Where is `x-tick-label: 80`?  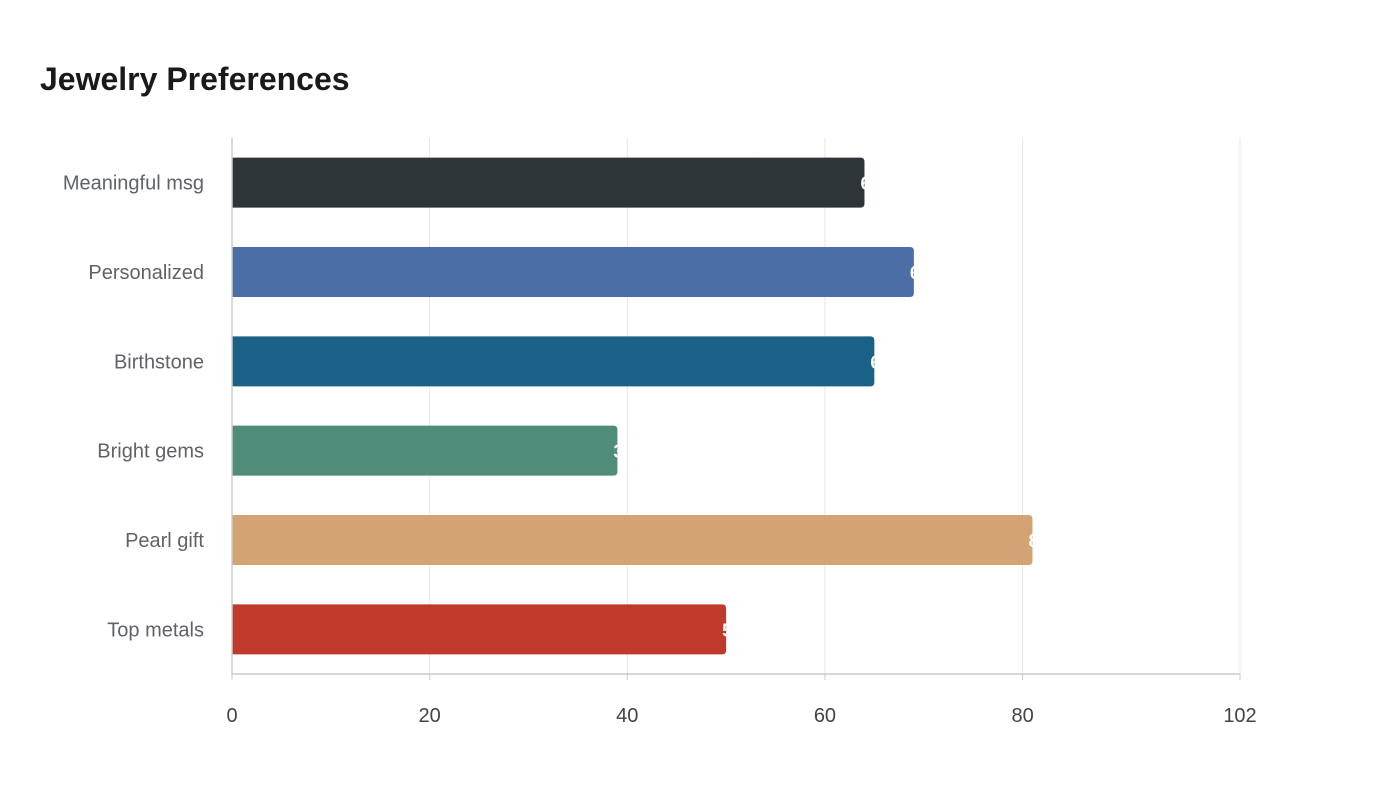 x-tick-label: 80 is located at coordinates (1022, 716).